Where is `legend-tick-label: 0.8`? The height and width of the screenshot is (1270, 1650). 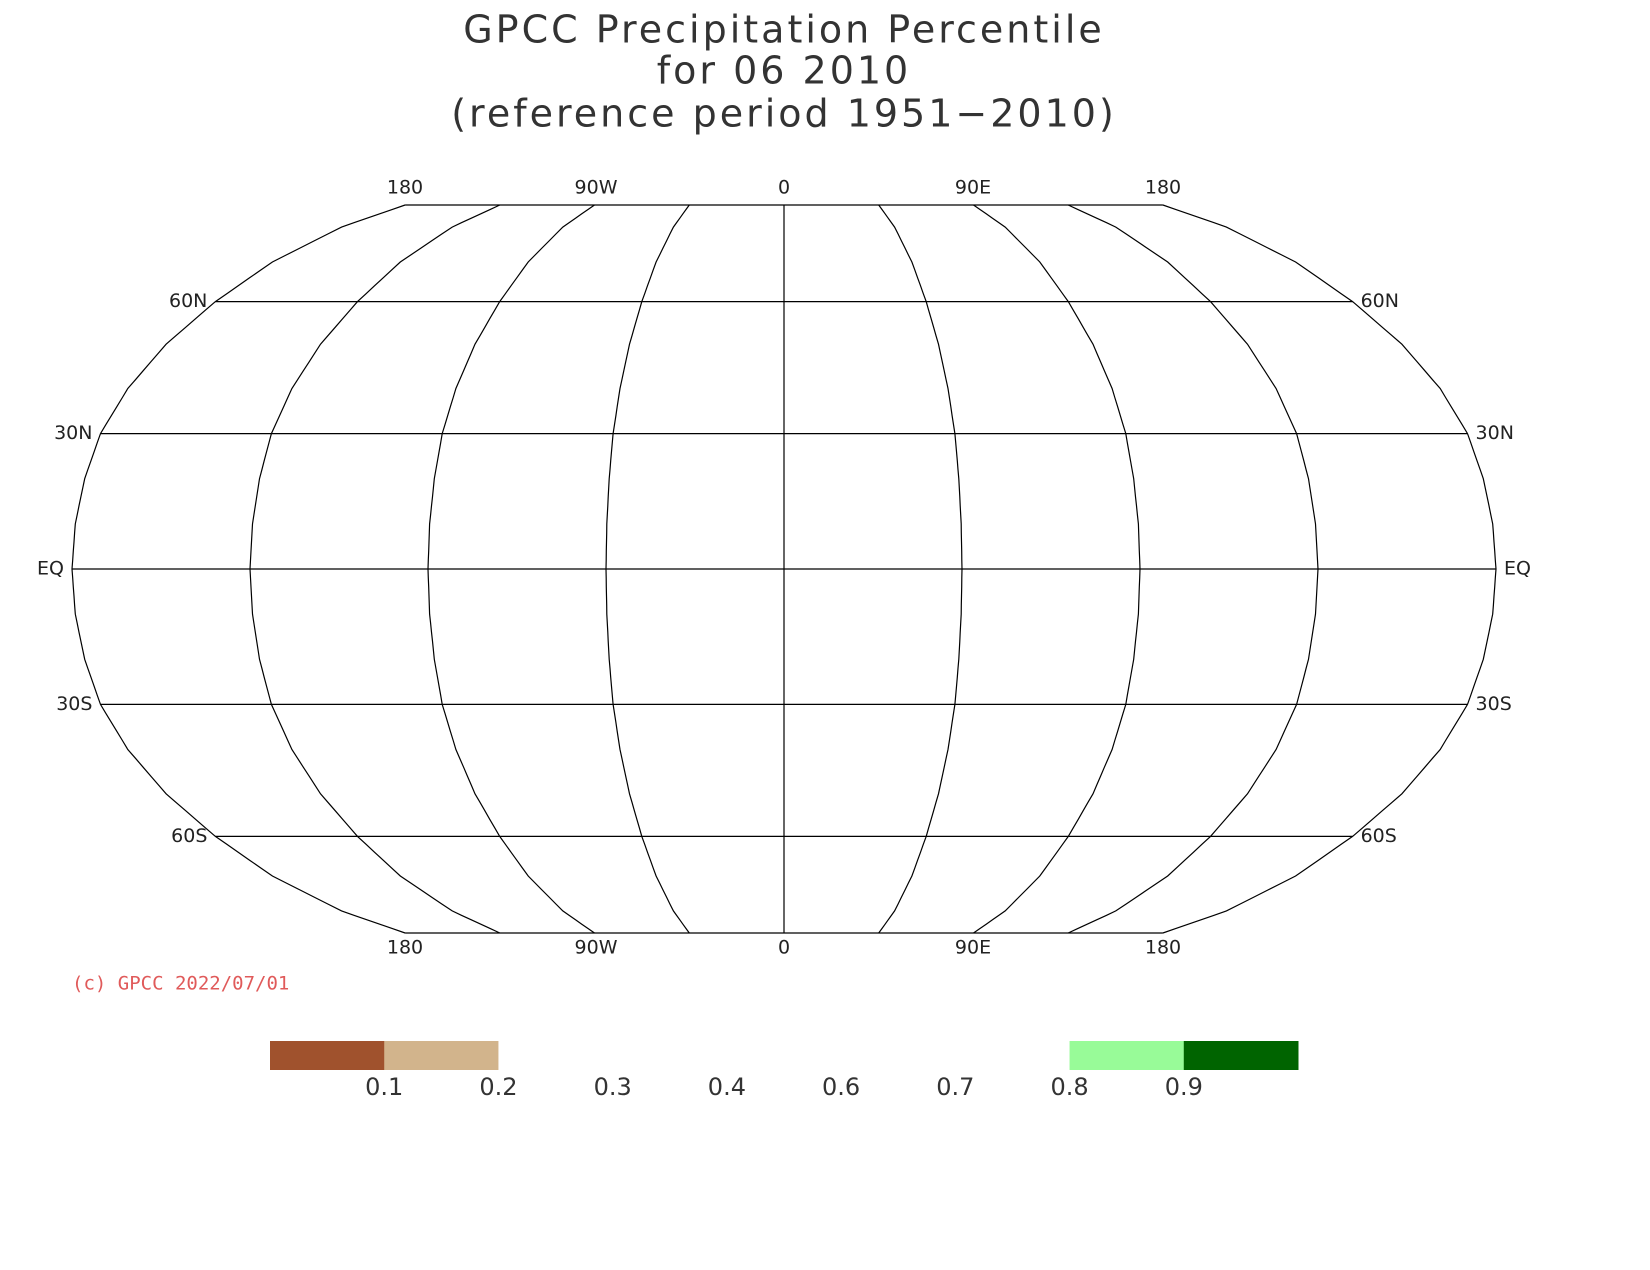 legend-tick-label: 0.8 is located at coordinates (1069, 1087).